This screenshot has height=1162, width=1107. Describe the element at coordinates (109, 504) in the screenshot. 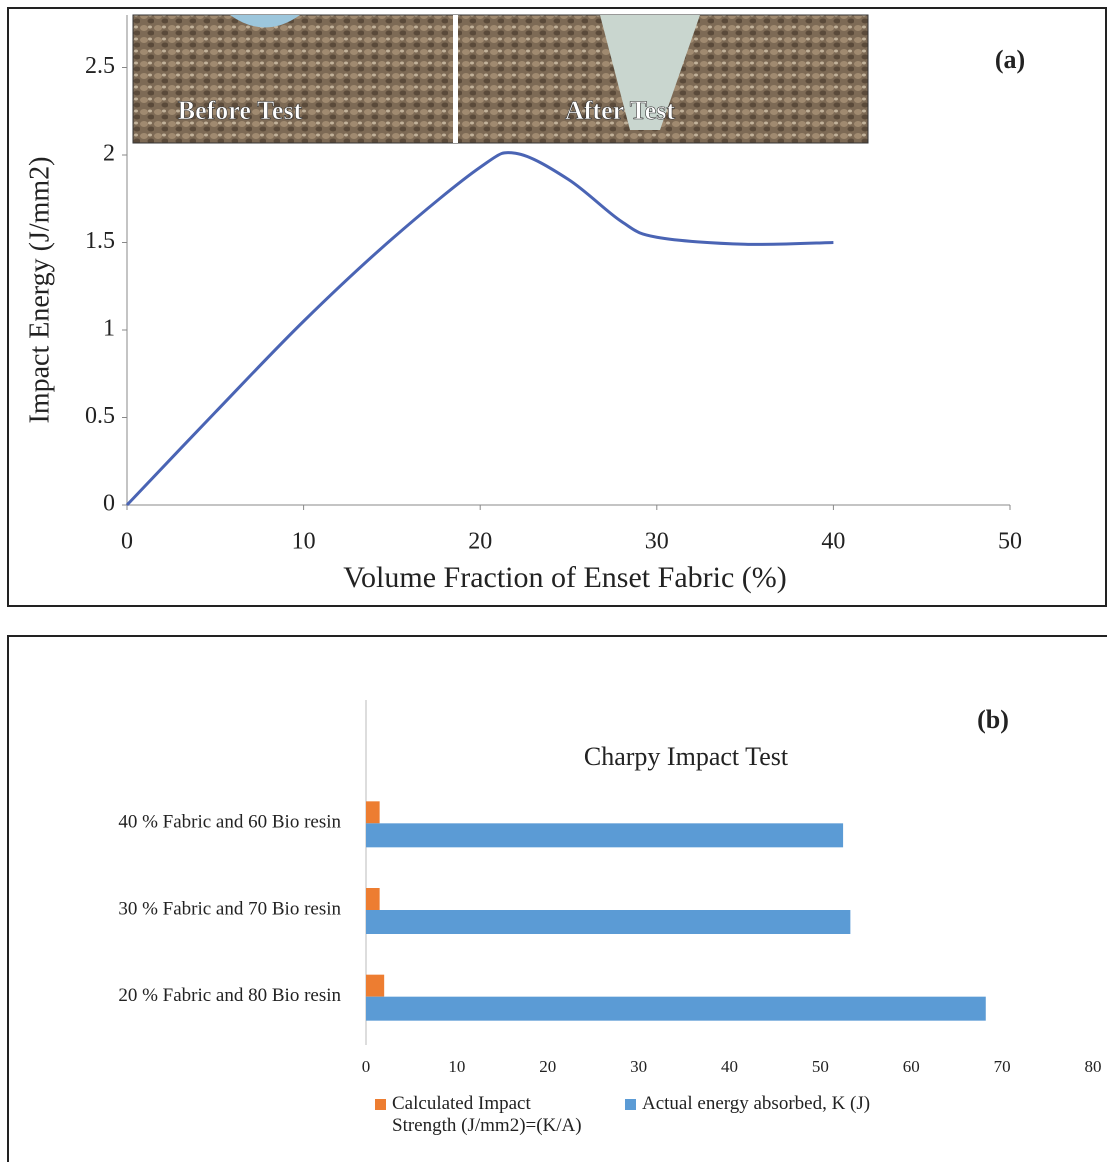

I see `y-tick-label: 0` at that location.